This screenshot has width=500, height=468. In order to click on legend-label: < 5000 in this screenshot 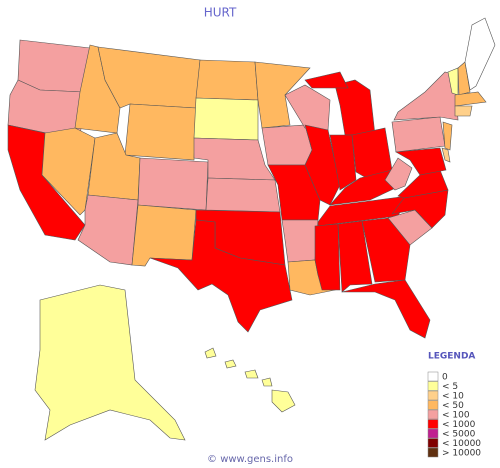, I will do `click(459, 435)`.